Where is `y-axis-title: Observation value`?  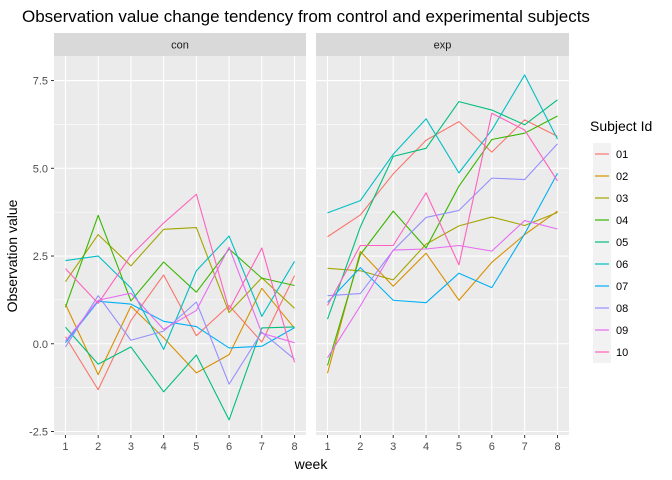
y-axis-title: Observation value is located at coordinates (12, 255).